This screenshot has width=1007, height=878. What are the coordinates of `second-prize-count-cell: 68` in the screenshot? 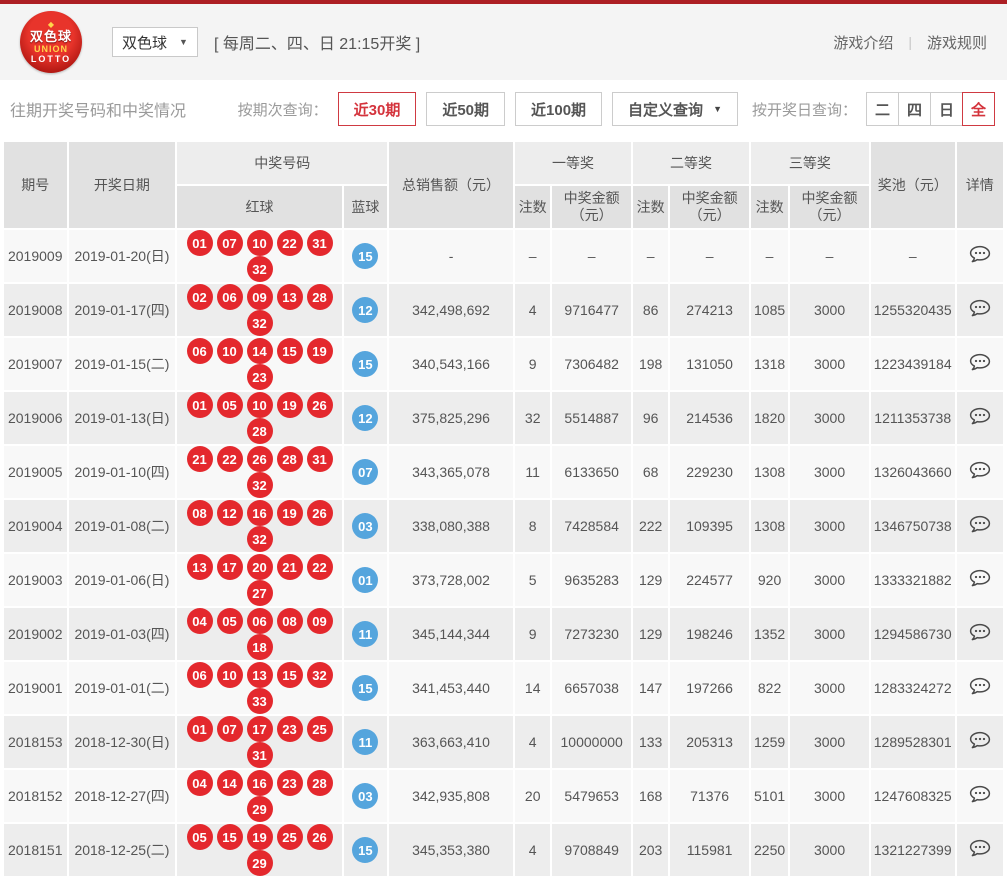 It's located at (650, 472).